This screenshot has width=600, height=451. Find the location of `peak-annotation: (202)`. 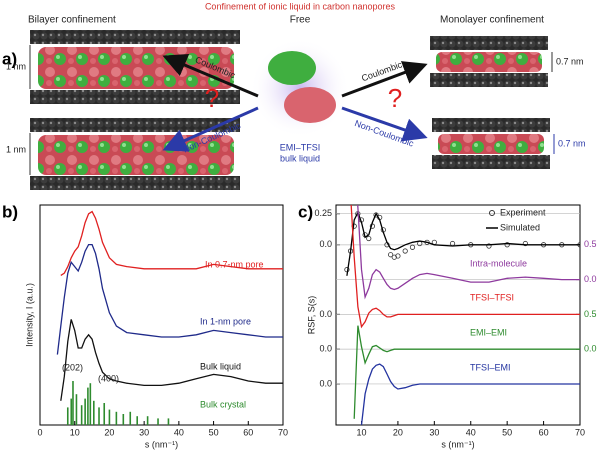

peak-annotation: (202) is located at coordinates (72, 367).